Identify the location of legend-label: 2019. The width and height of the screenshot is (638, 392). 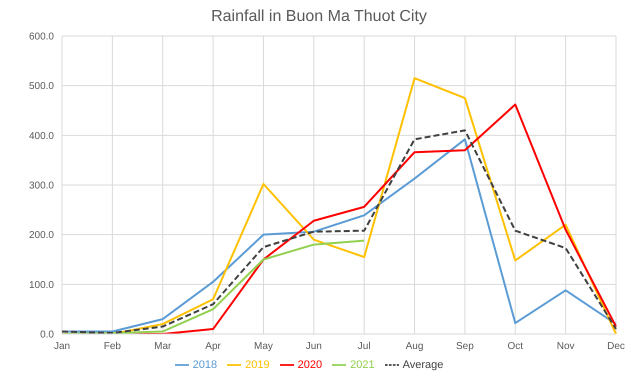
(257, 364).